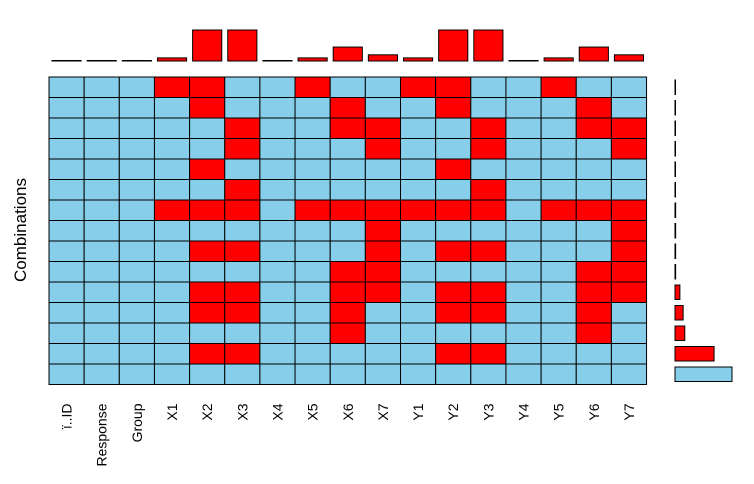  Describe the element at coordinates (67, 417) in the screenshot. I see `column-label-0: ï..ID` at that location.